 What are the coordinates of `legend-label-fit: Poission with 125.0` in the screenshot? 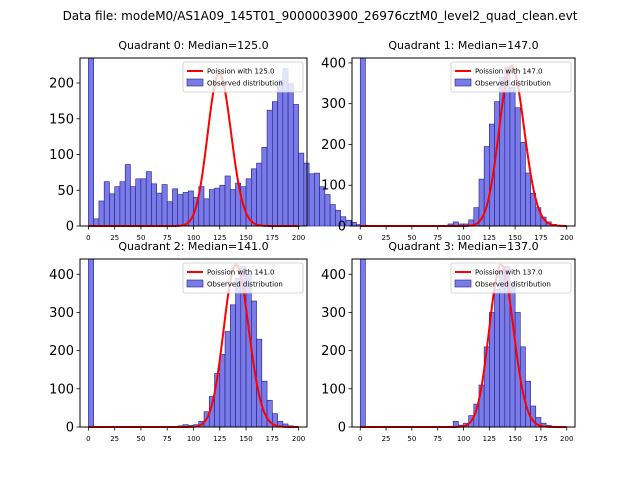 It's located at (241, 72).